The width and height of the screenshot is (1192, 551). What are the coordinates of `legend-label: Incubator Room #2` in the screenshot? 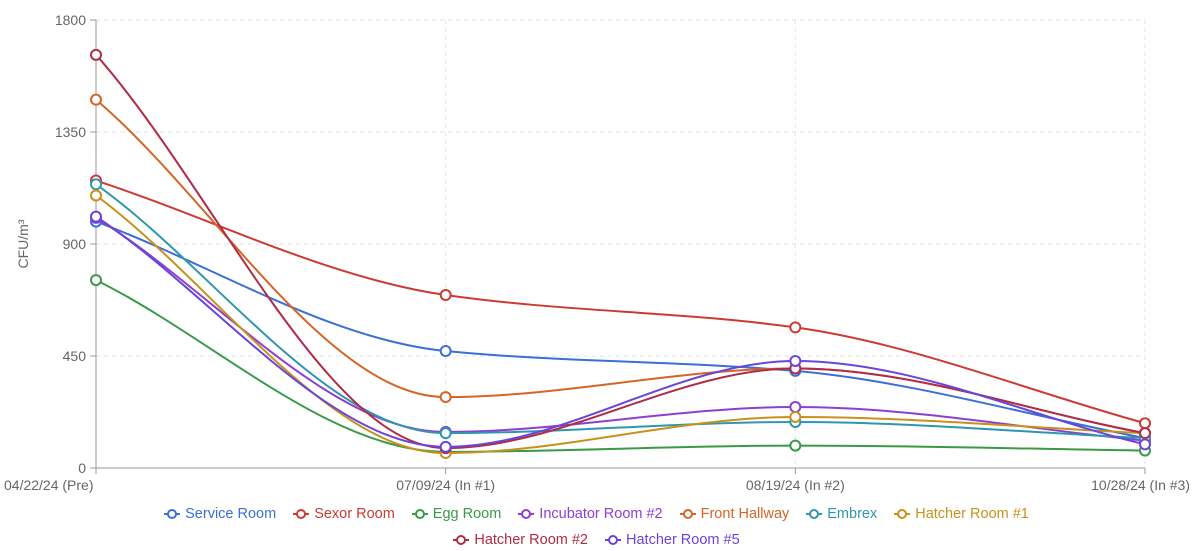 It's located at (601, 514).